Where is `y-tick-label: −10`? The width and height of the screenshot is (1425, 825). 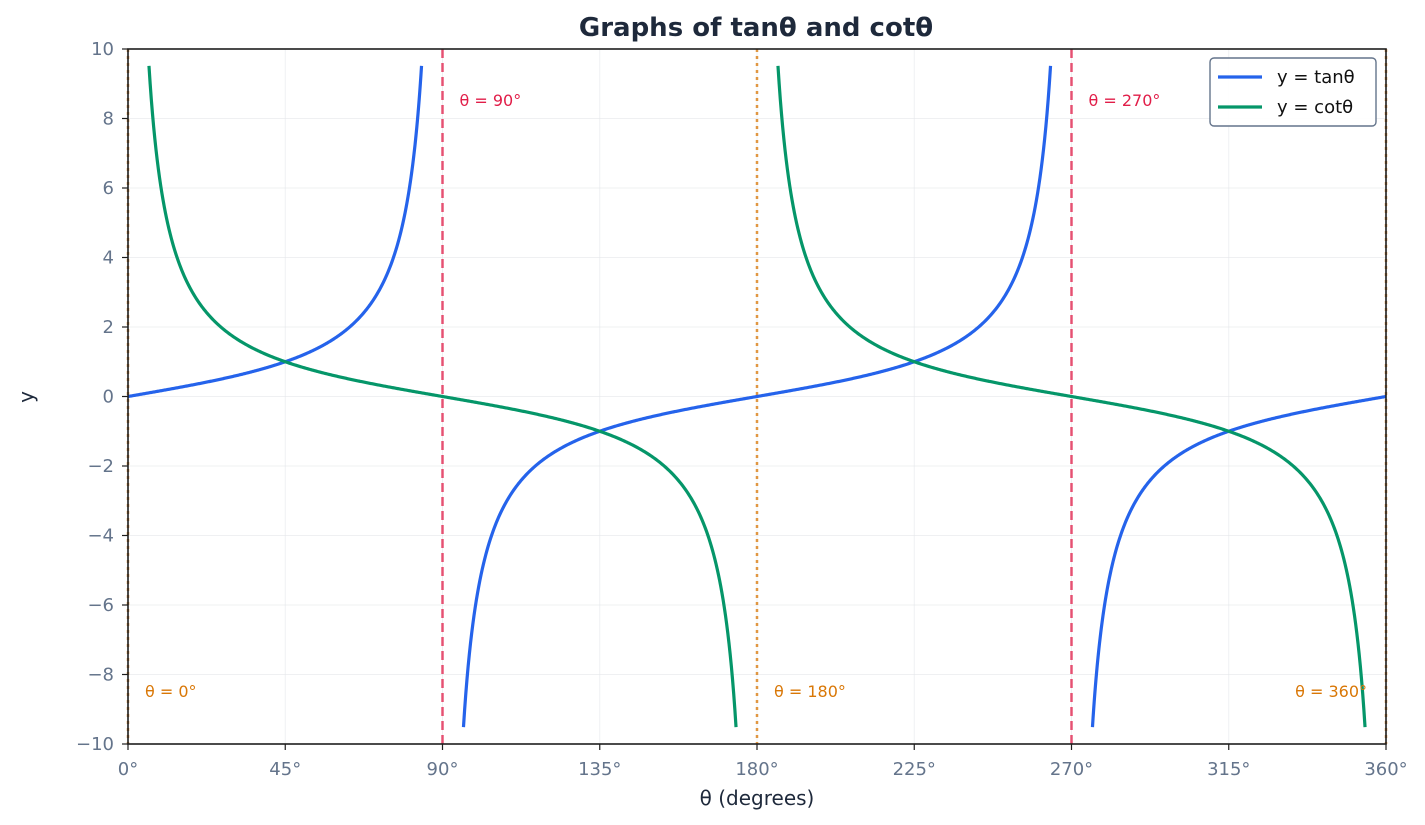 y-tick-label: −10 is located at coordinates (95, 744).